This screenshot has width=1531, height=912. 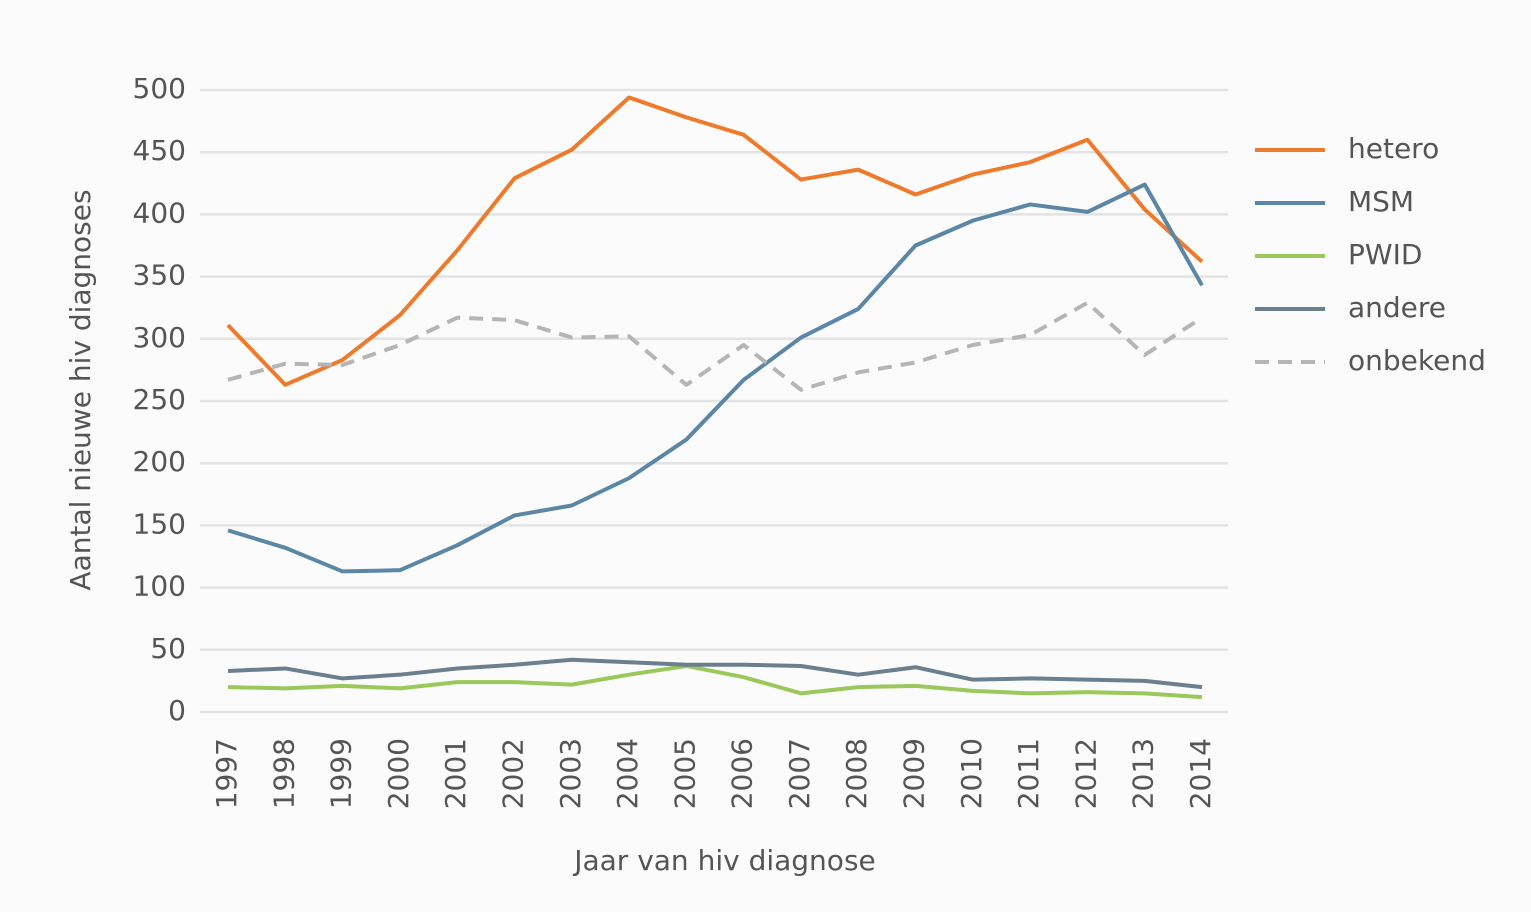 I want to click on x-tick-label: 1997, so click(x=226, y=773).